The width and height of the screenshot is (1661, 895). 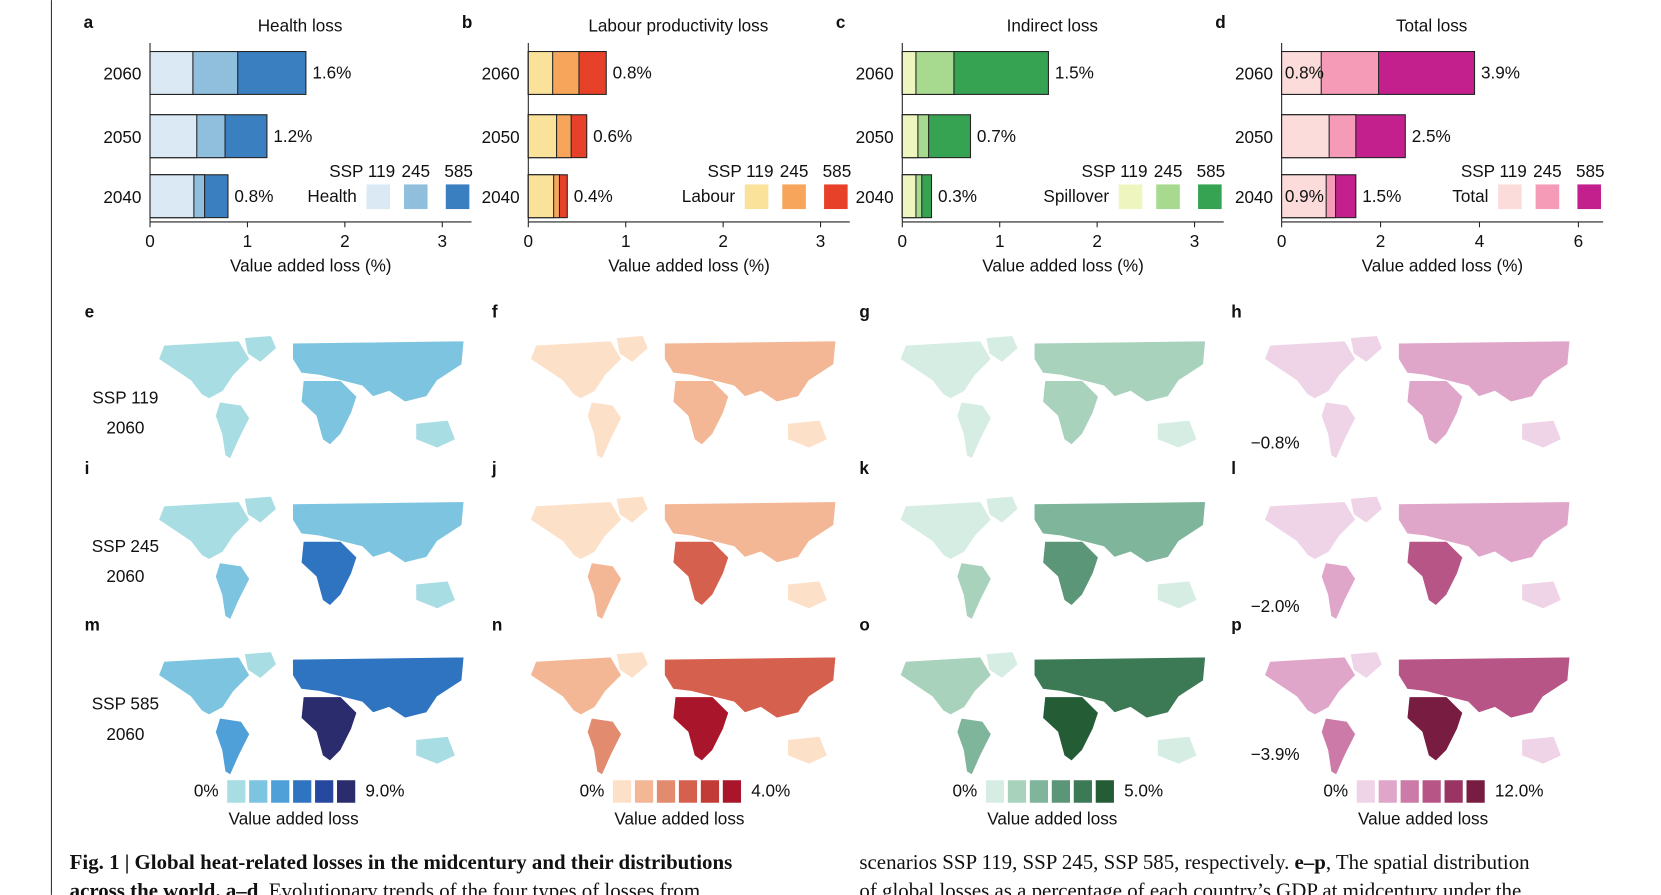 I want to click on x-tick-label: 1, so click(x=1000, y=241).